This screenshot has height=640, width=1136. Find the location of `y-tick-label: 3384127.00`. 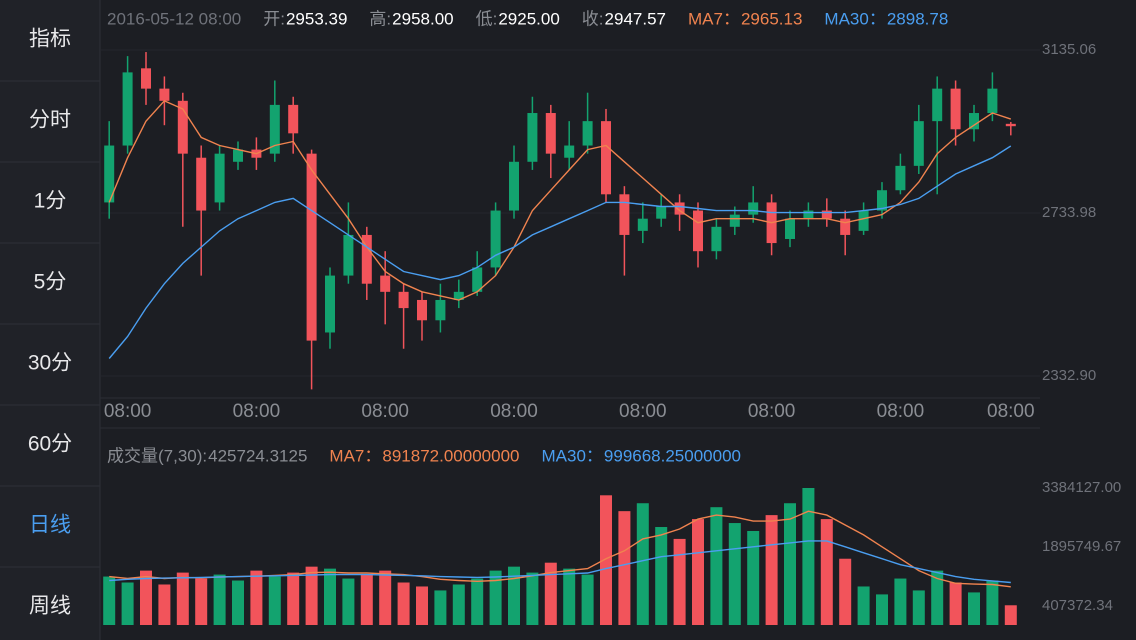

y-tick-label: 3384127.00 is located at coordinates (1081, 487).